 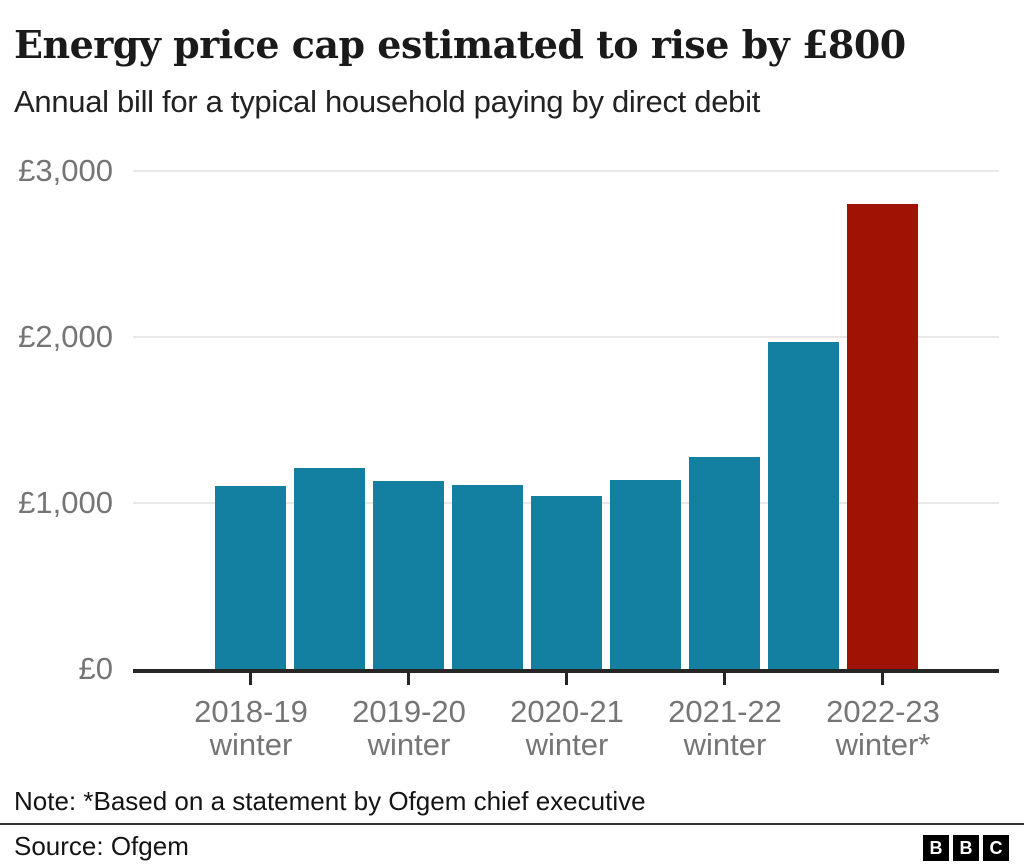 What do you see at coordinates (566, 671) in the screenshot?
I see `x-axis-line` at bounding box center [566, 671].